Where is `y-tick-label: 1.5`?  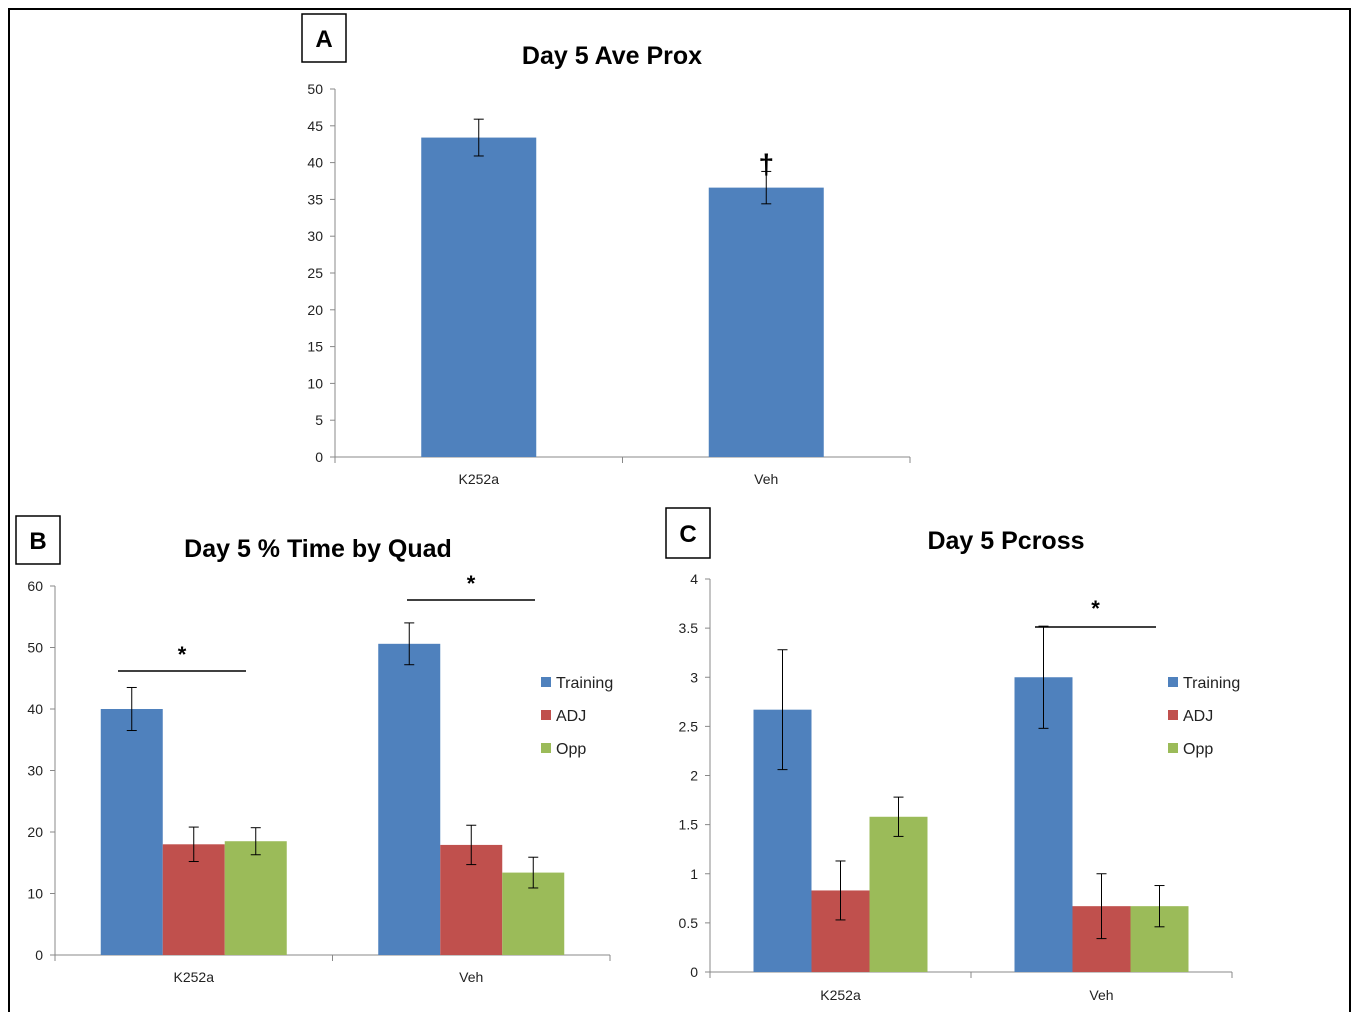 y-tick-label: 1.5 is located at coordinates (689, 825).